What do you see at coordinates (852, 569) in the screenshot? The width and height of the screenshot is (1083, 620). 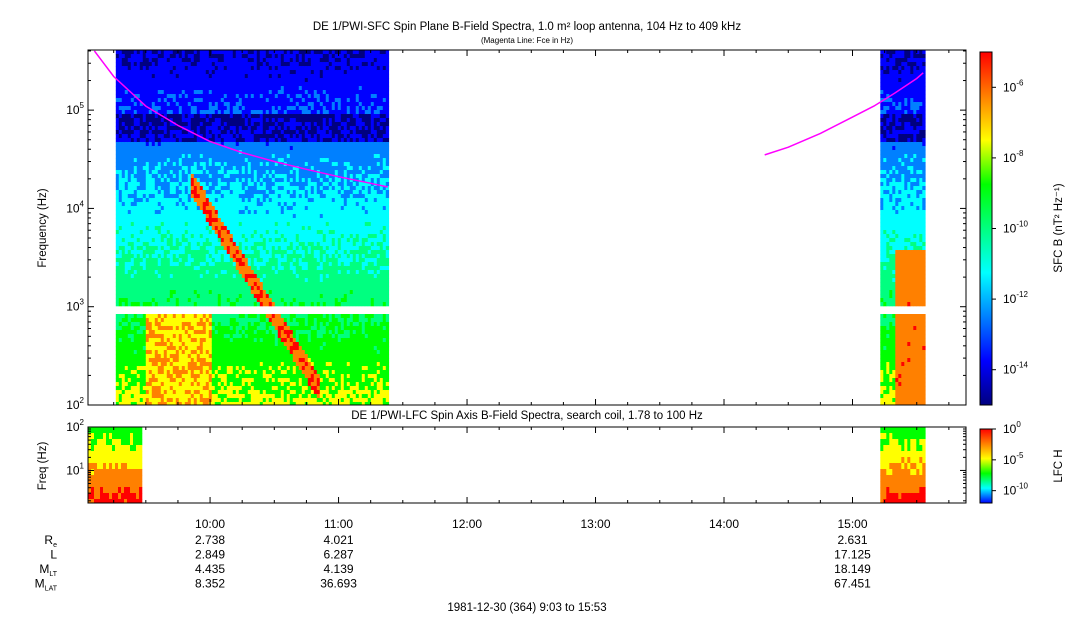 I see `ephemeris-value: 18.149` at bounding box center [852, 569].